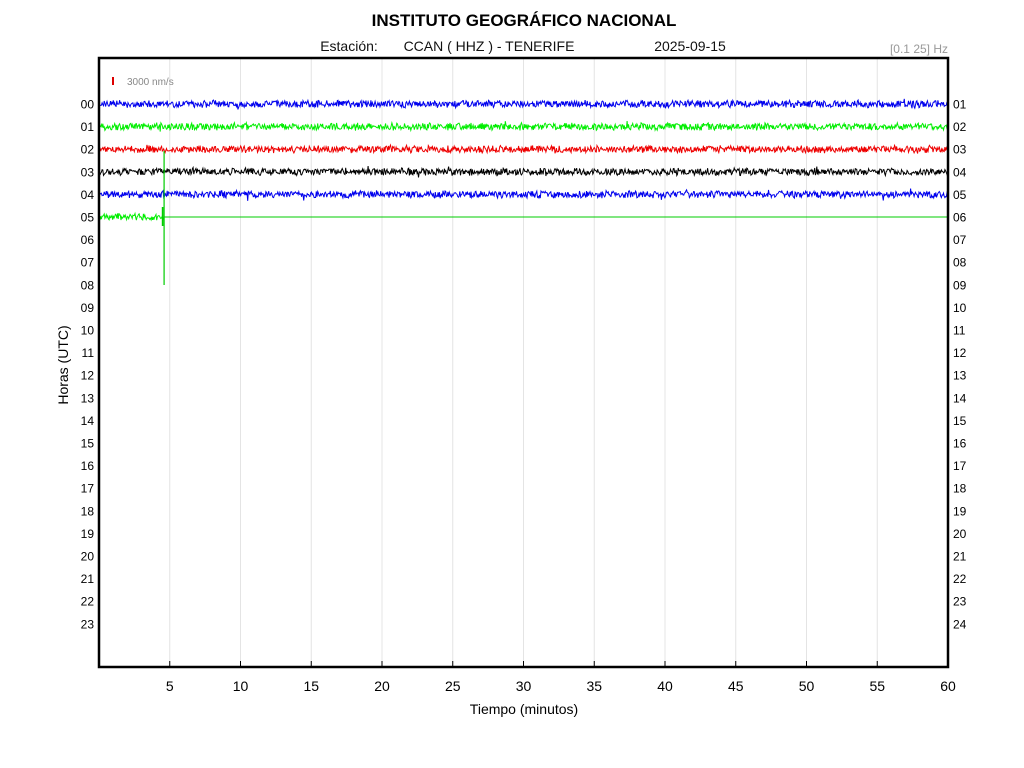  I want to click on x-tick-label: 20, so click(382, 686).